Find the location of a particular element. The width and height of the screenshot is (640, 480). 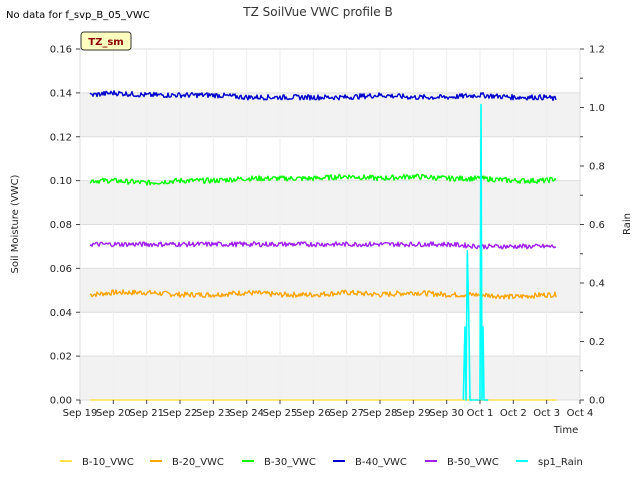

x-tick-label: Oct 1 is located at coordinates (480, 413).